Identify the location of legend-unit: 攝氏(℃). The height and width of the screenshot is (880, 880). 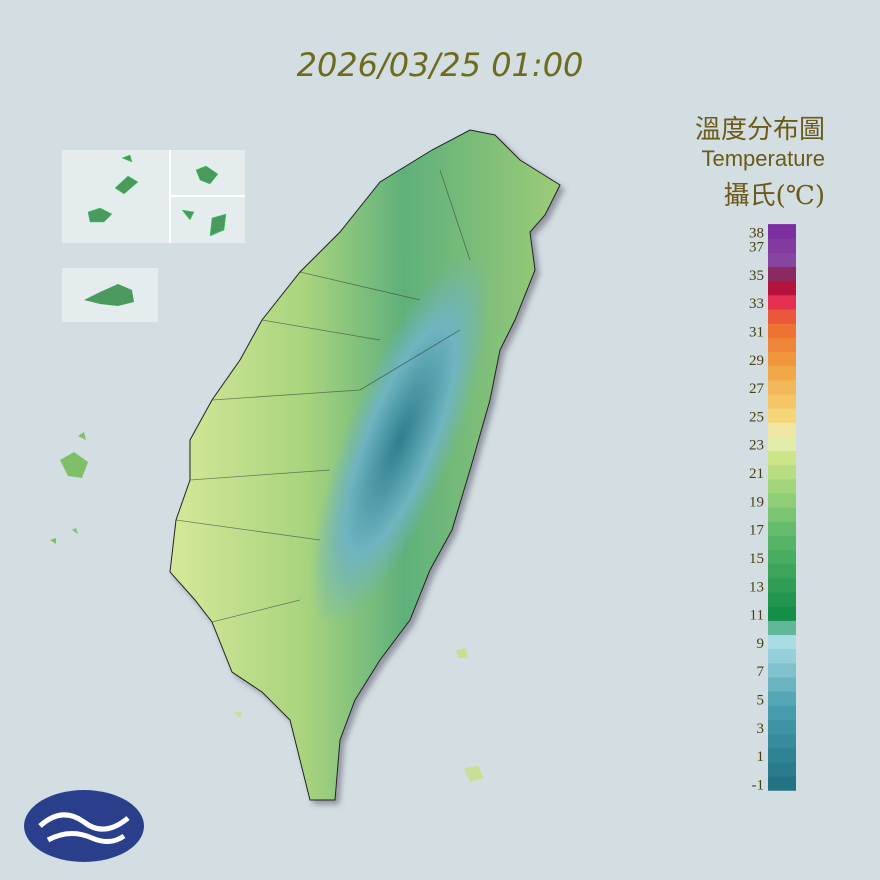
(774, 196).